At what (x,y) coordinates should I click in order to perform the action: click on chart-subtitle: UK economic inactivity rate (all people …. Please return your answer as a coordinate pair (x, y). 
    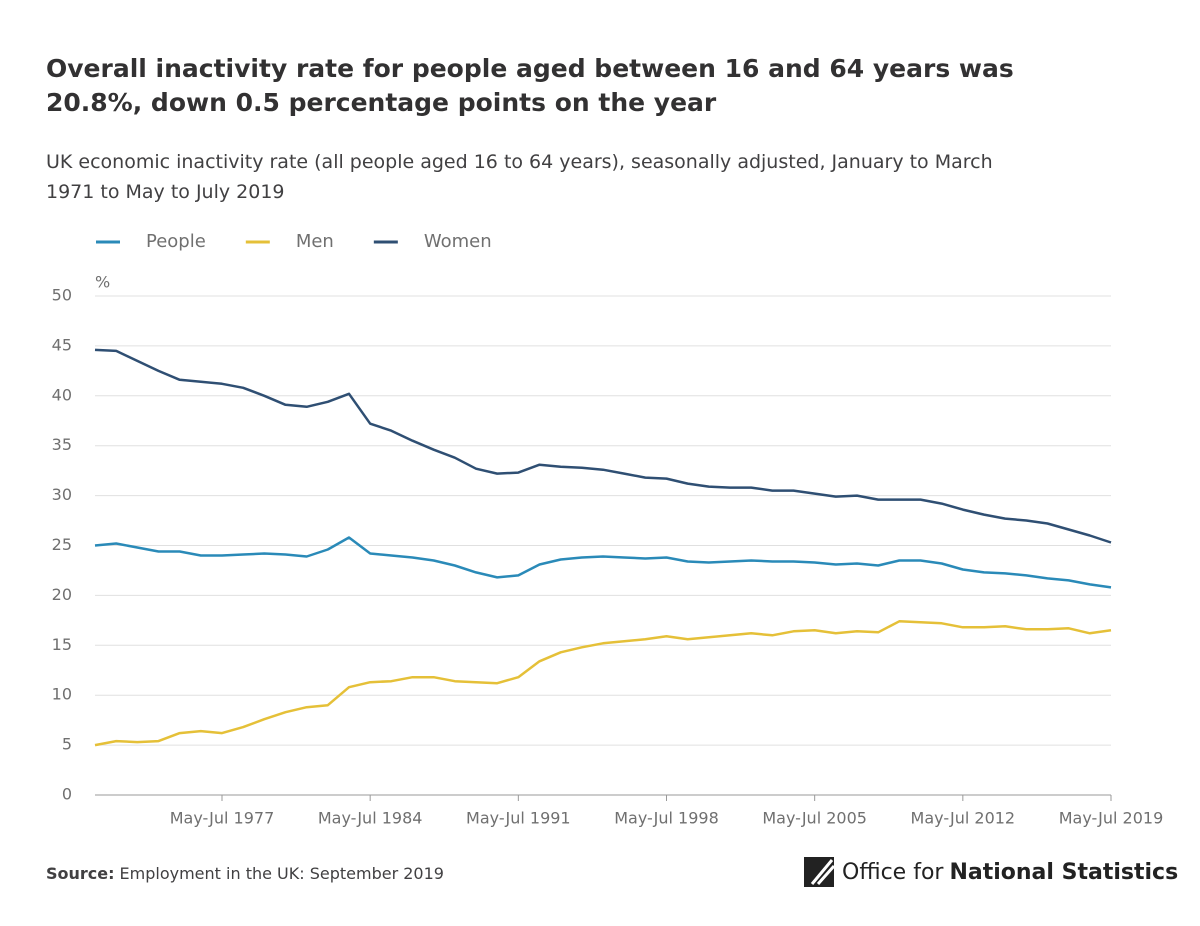
    Looking at the image, I should click on (519, 177).